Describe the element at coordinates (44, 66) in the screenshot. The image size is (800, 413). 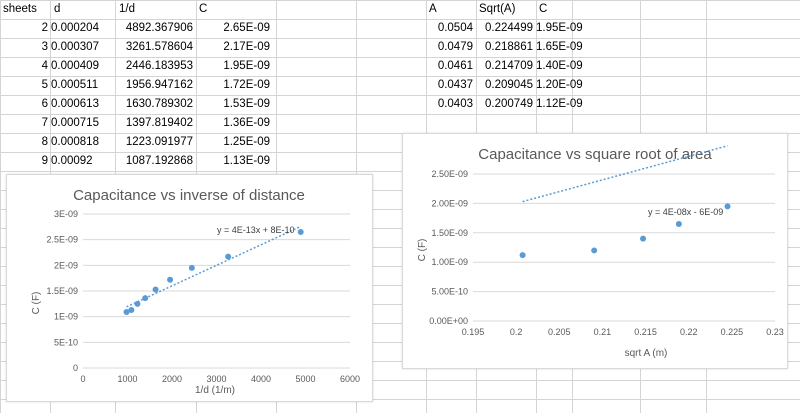
I see `cell: 4` at that location.